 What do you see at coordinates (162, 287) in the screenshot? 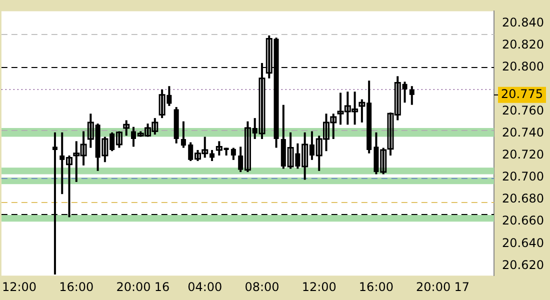
I see `x-tick-label: 16` at bounding box center [162, 287].